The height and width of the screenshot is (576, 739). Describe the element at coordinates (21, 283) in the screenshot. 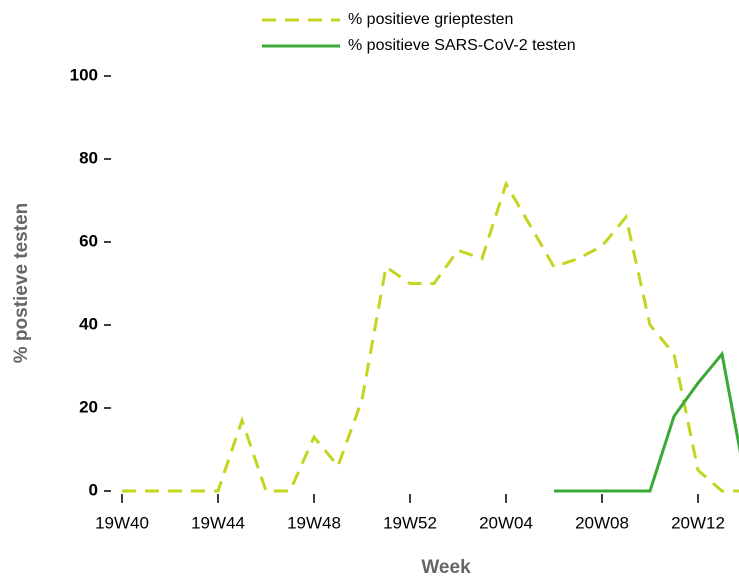

I see `y-axis-title: % postieve testen` at that location.